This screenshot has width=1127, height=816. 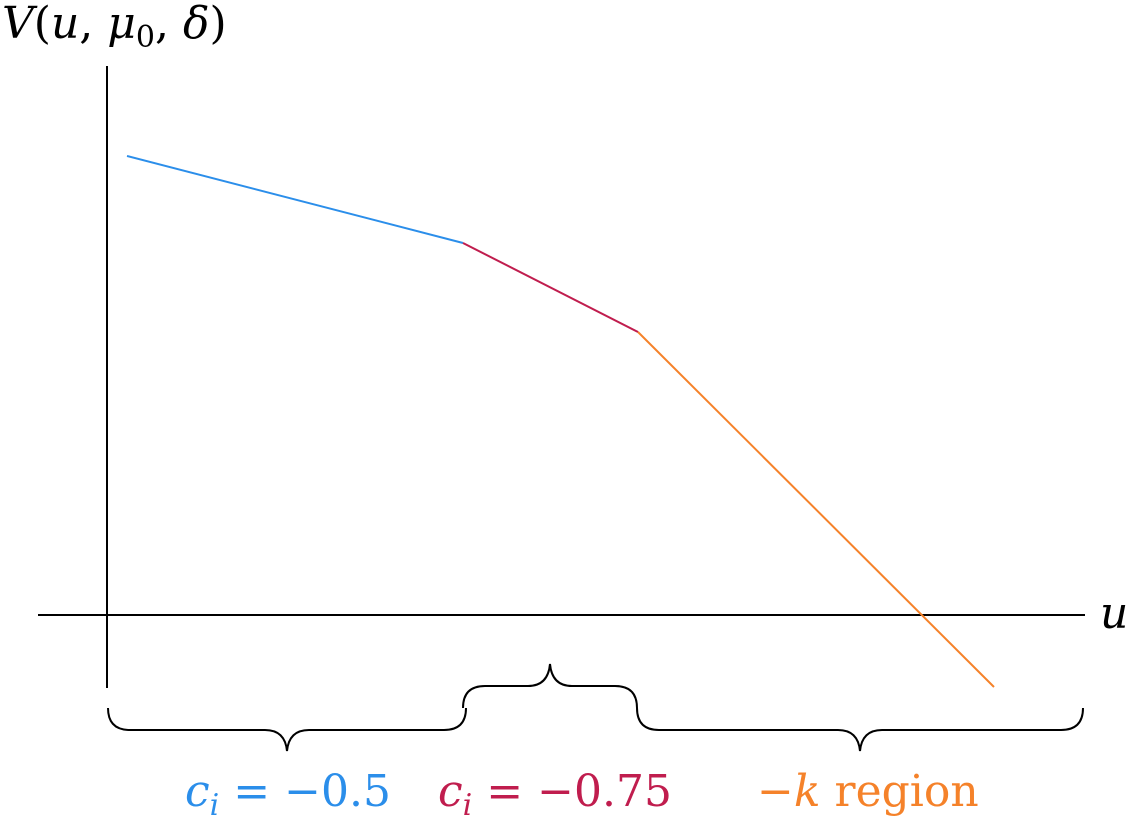 I want to click on region-label-blue: ci = −0.5, so click(x=288, y=791).